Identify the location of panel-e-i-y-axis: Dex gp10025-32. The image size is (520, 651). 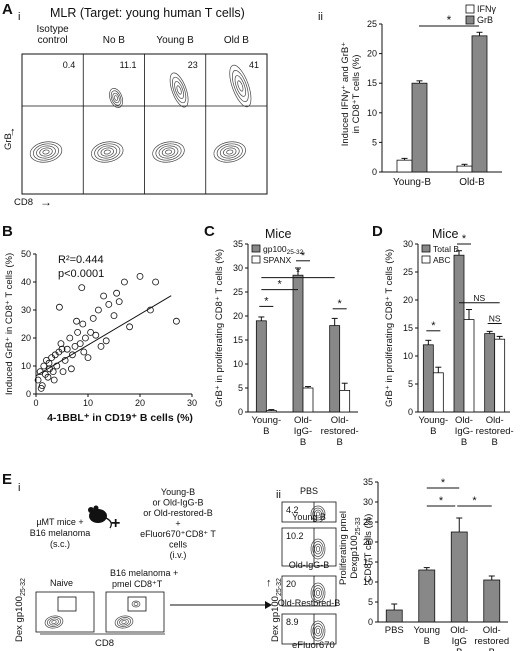
(20, 610).